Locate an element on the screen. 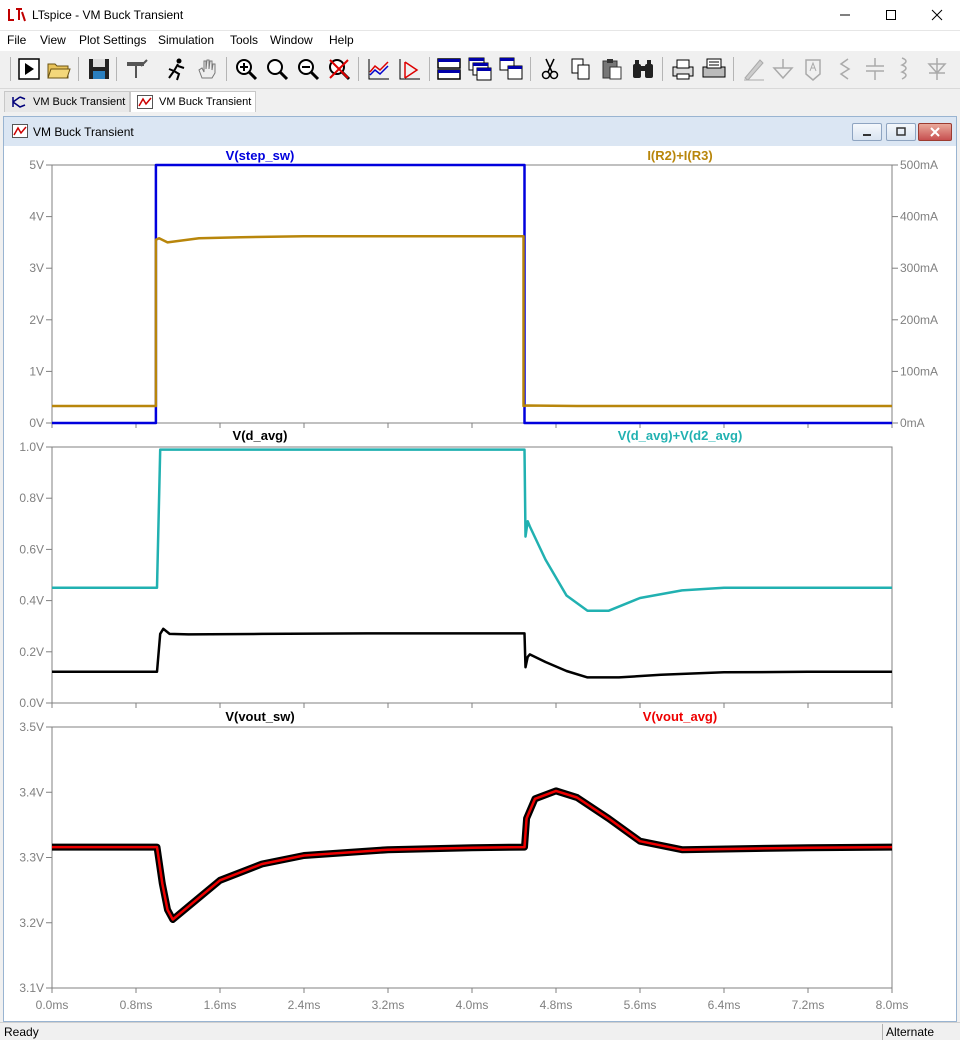 The width and height of the screenshot is (960, 1040). y2-tick-label: 200mA is located at coordinates (919, 320).